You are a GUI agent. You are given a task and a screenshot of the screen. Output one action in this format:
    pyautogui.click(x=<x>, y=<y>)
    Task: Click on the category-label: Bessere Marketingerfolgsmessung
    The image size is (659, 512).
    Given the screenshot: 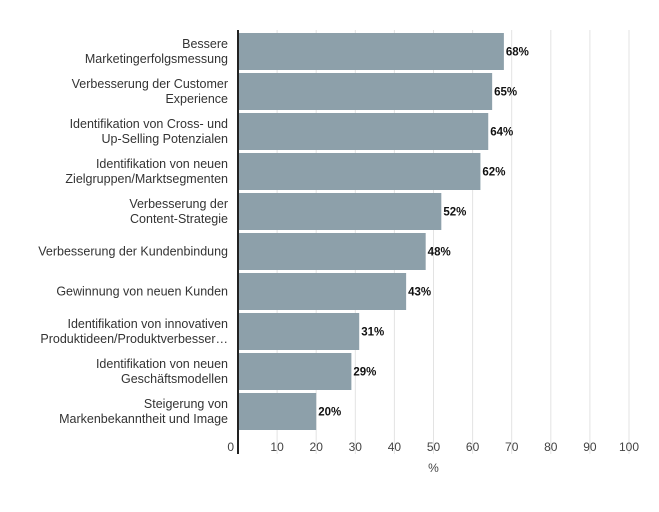 What is the action you would take?
    pyautogui.click(x=156, y=51)
    